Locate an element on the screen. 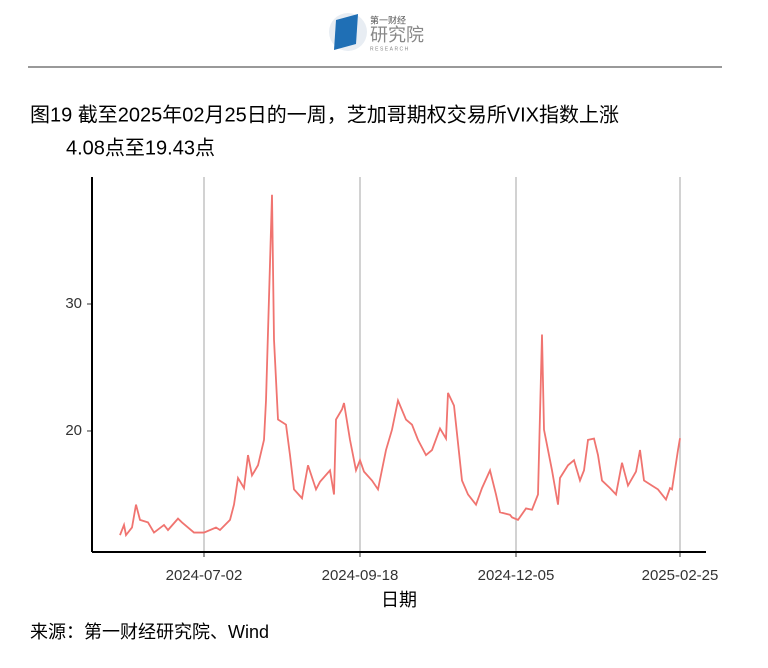 The height and width of the screenshot is (668, 768). x-tick-label: 2024-09-18 is located at coordinates (360, 575).